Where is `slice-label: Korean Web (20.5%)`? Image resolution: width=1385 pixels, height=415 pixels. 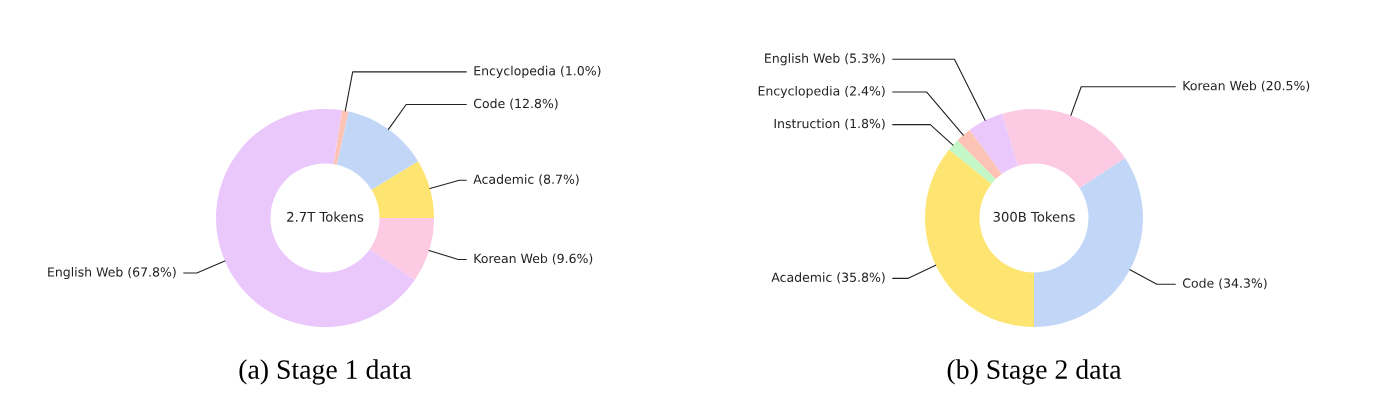 slice-label: Korean Web (20.5%) is located at coordinates (1246, 86).